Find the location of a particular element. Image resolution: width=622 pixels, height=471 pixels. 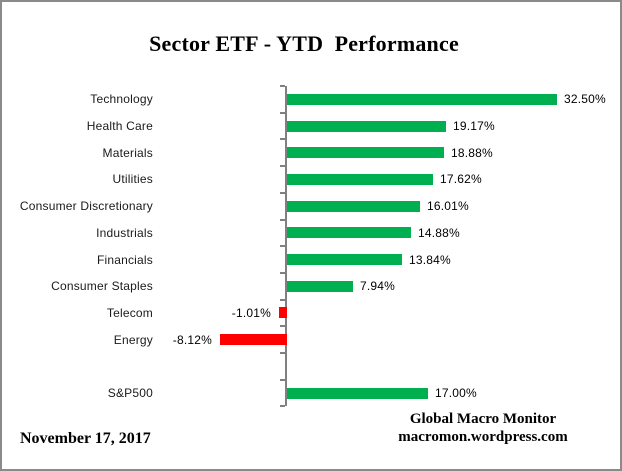

chart-title: Sector ETF - YTD Performance is located at coordinates (304, 43).